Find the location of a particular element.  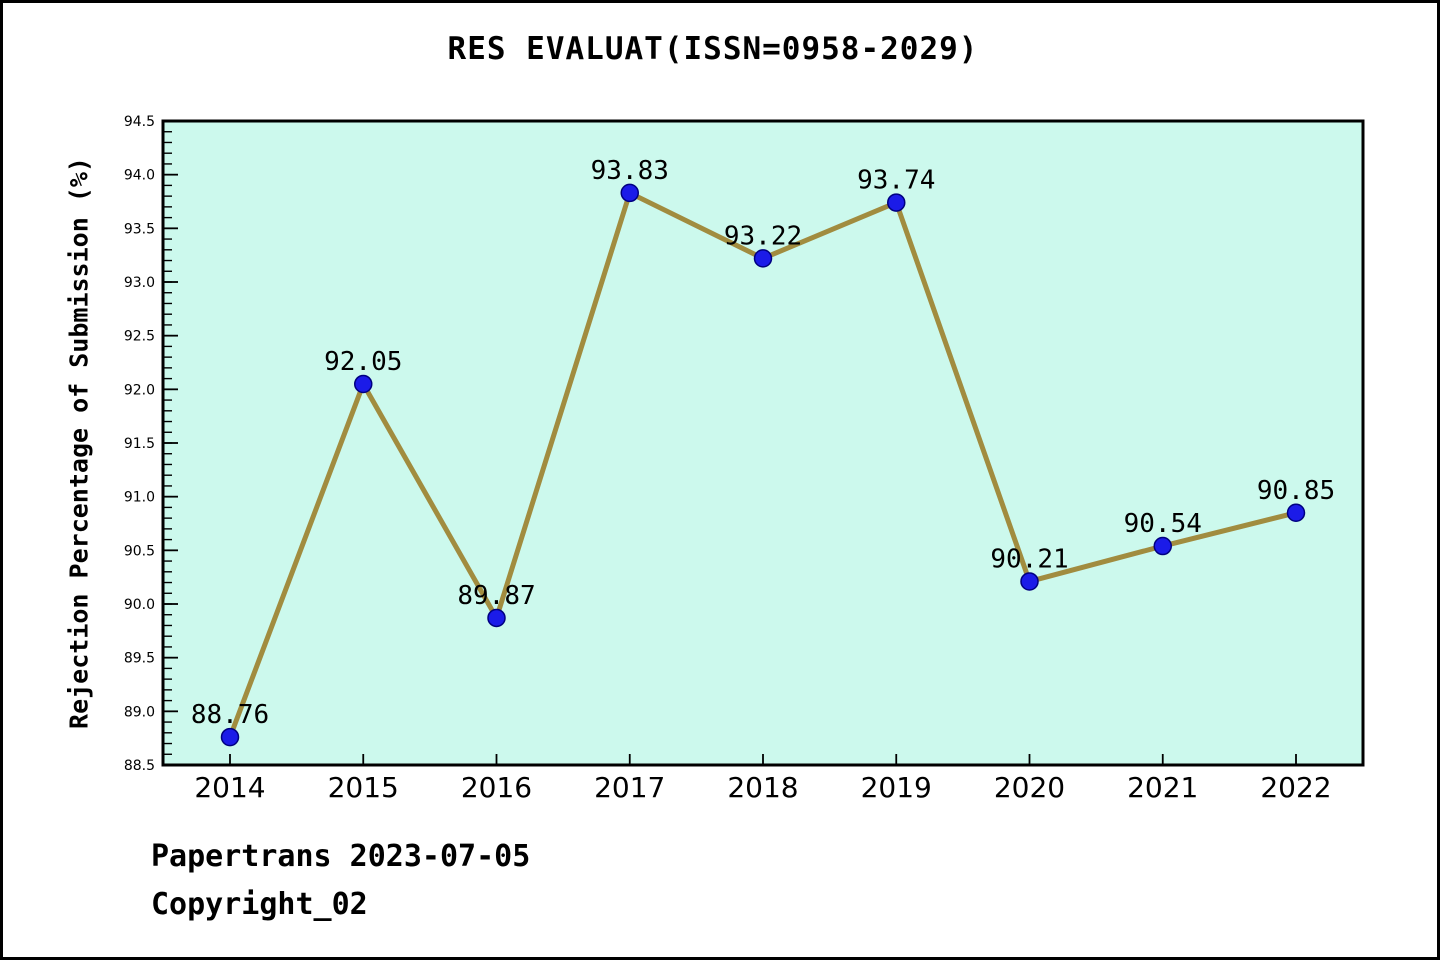

svg-text: 94.0 is located at coordinates (139, 176).